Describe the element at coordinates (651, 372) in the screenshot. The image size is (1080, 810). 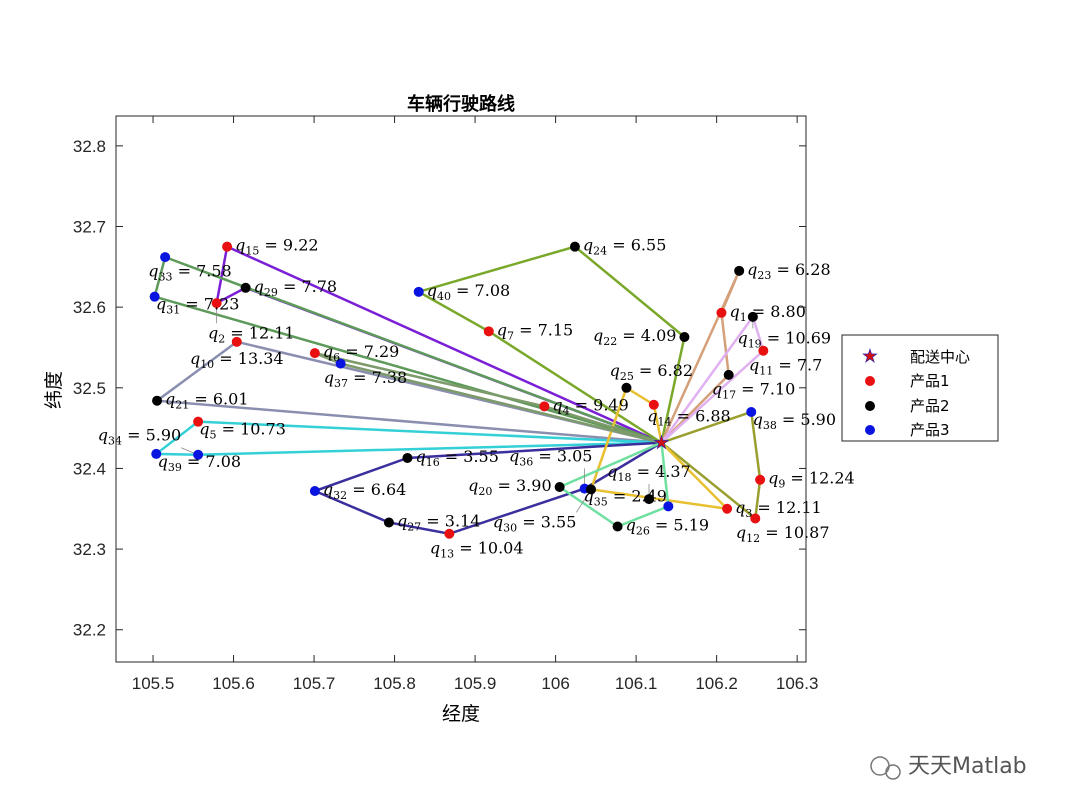
I see `point-label: q25 = 6.82` at that location.